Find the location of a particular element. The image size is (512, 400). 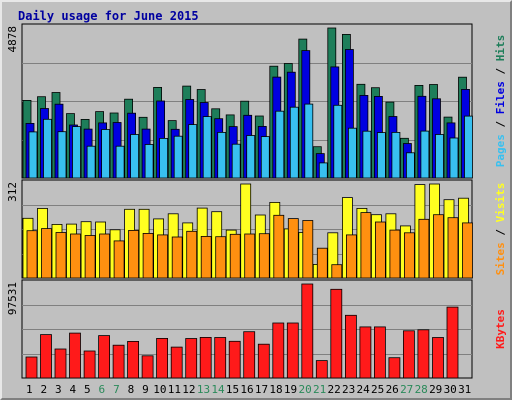

x-tick-label-day-26: 26 is located at coordinates (392, 389).